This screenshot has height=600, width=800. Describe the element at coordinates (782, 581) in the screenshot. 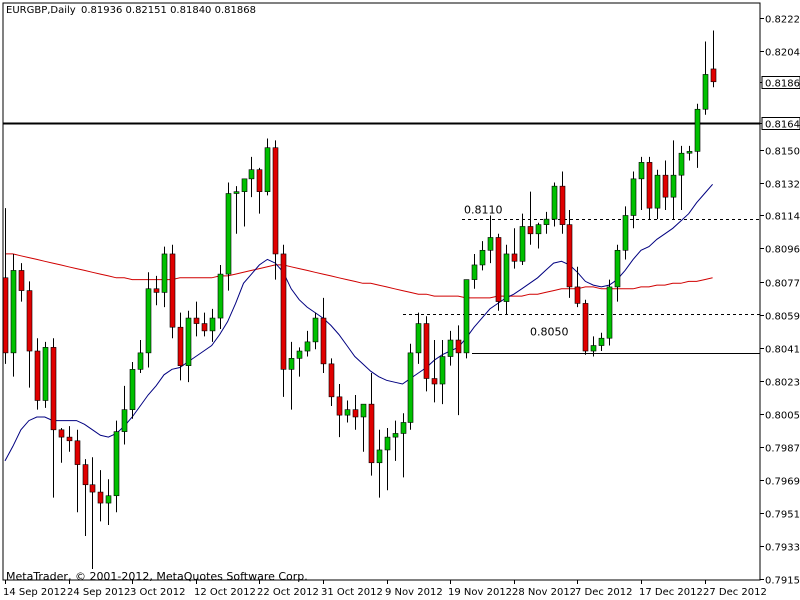

I see `y-tick-label: 0.79155` at that location.